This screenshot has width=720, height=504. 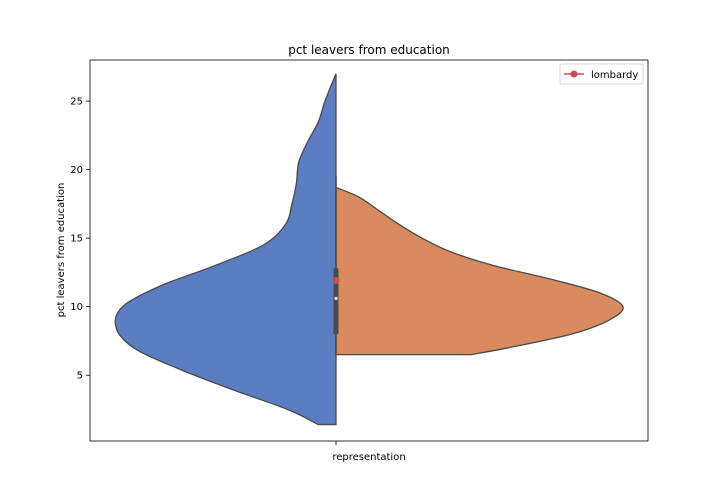 I want to click on y-tick-label: 15, so click(x=76, y=239).